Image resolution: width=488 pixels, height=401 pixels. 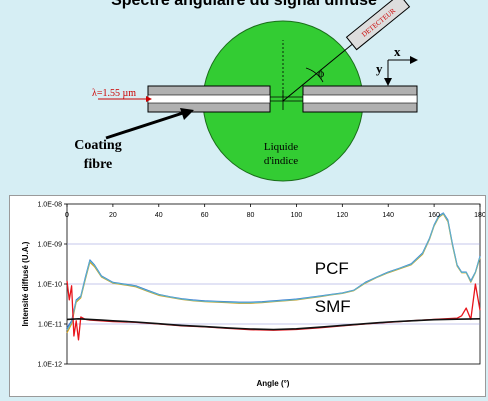 What do you see at coordinates (314, 75) in the screenshot?
I see `phi-arc` at bounding box center [314, 75].